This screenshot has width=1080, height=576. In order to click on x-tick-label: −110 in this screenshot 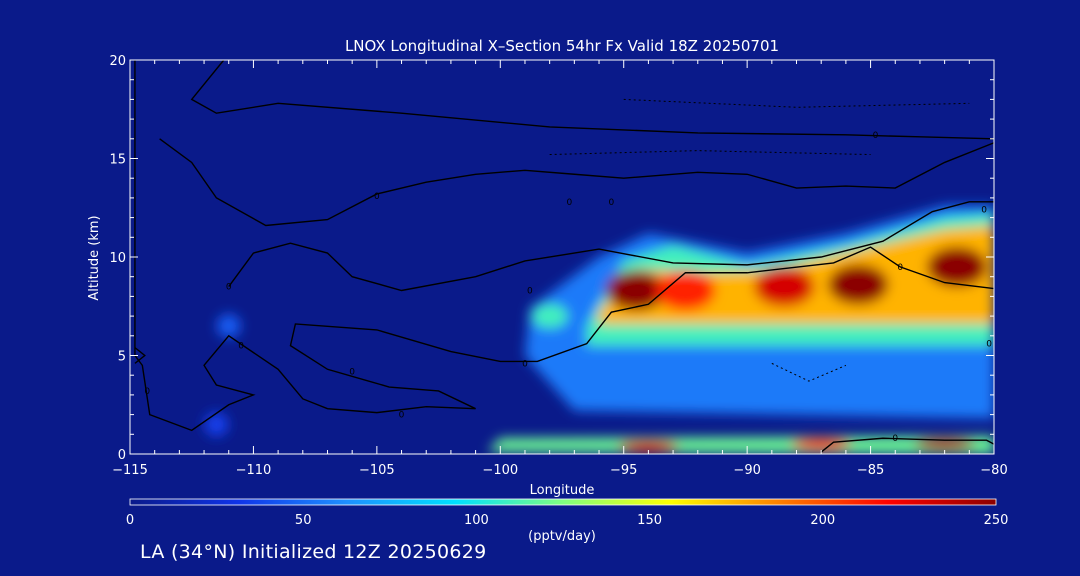, I will do `click(254, 470)`.